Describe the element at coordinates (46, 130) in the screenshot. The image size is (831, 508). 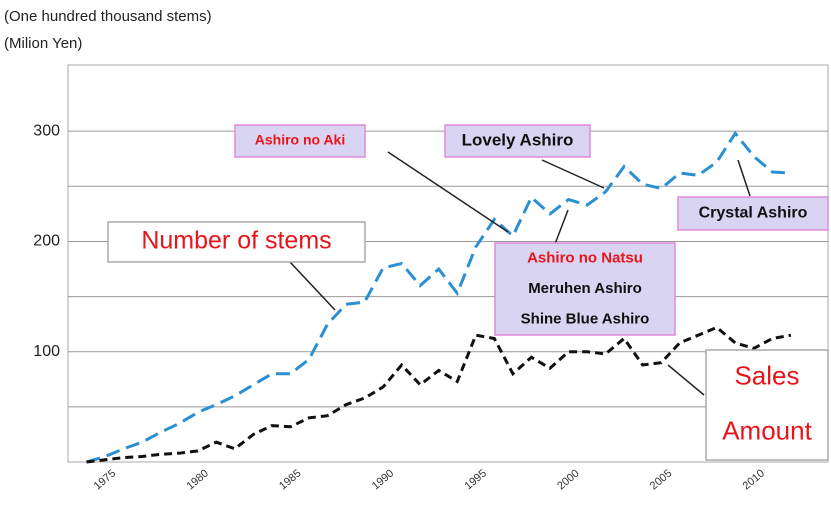
I see `y-tick-label: 300` at that location.